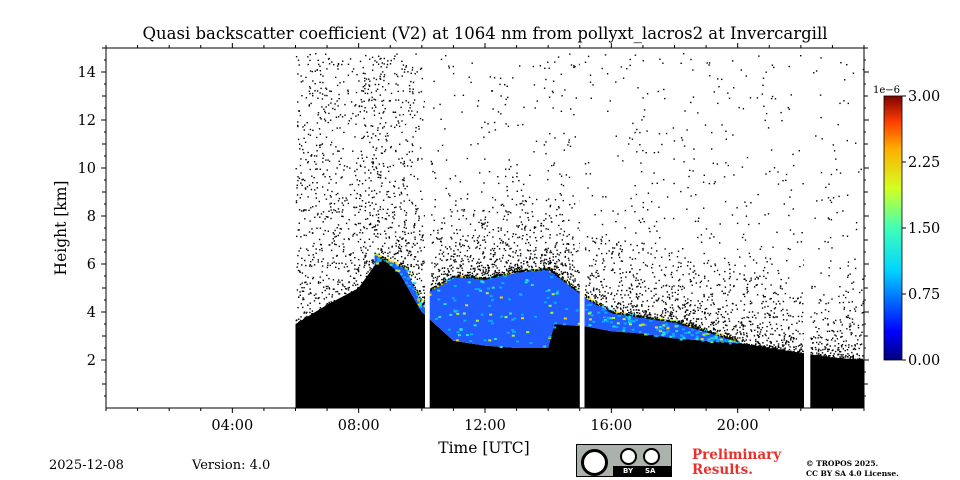 The height and width of the screenshot is (480, 960). Describe the element at coordinates (87, 73) in the screenshot. I see `y-tick-label: 14` at that location.